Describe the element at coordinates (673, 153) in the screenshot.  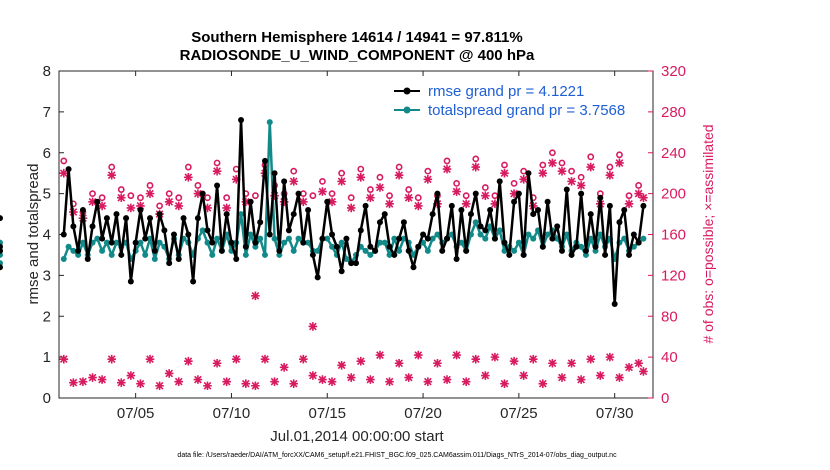
I see `y-right-tick-label: 240` at that location.